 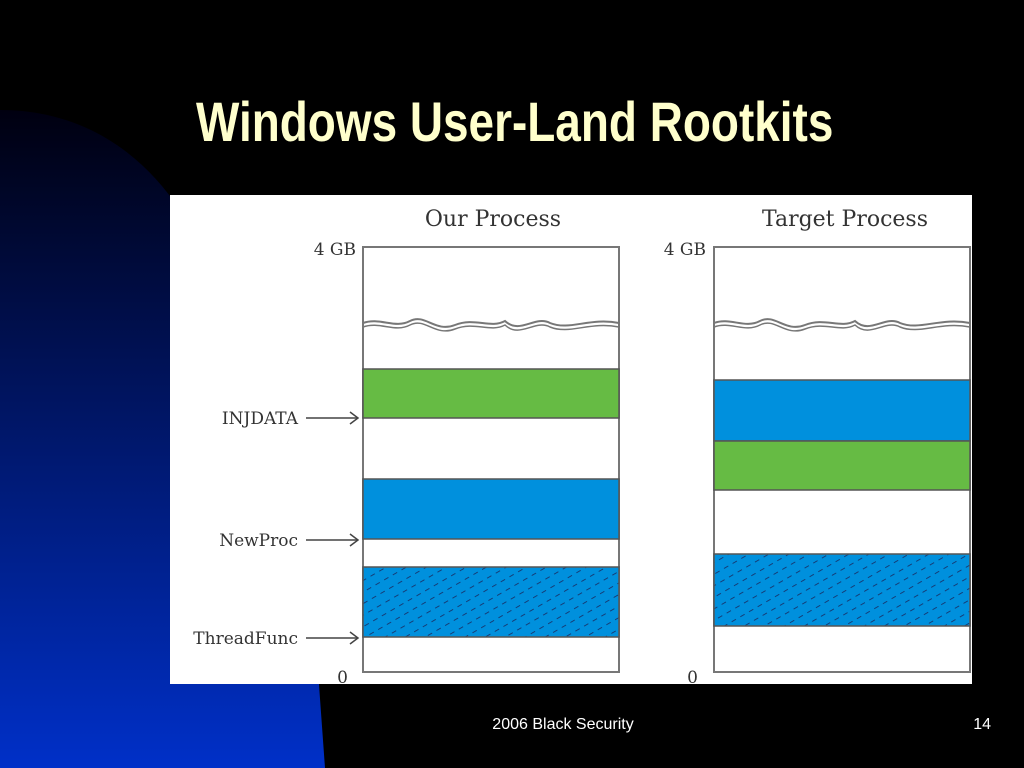 What do you see at coordinates (342, 676) in the screenshot?
I see `left-bottom-label: 0` at bounding box center [342, 676].